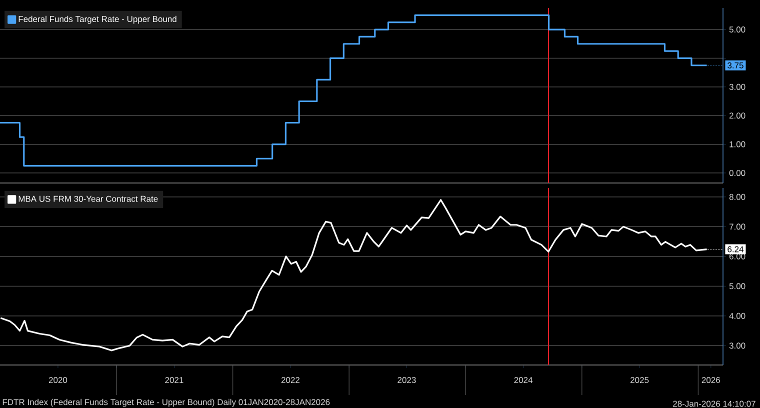  I want to click on x-tick-label: 2022, so click(290, 380).